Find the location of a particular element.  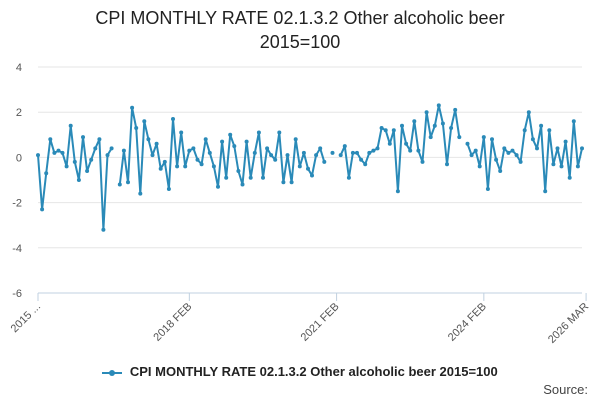

x-tick-label-2: 2021 FEB is located at coordinates (320, 322).